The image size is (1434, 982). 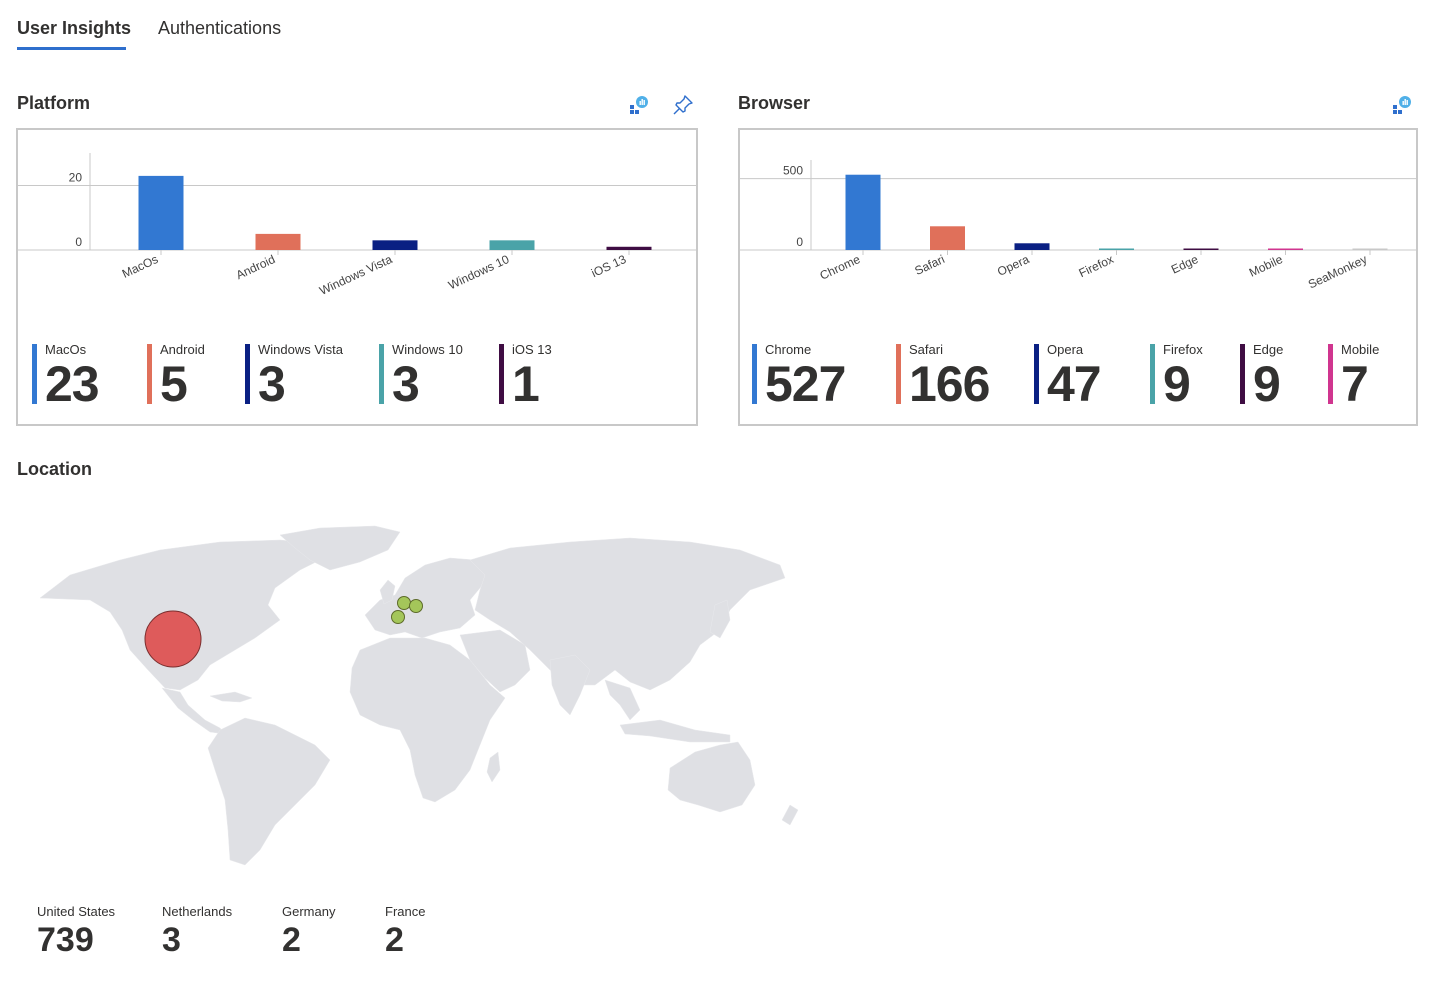 What do you see at coordinates (76, 911) in the screenshot?
I see `location-label: United States` at bounding box center [76, 911].